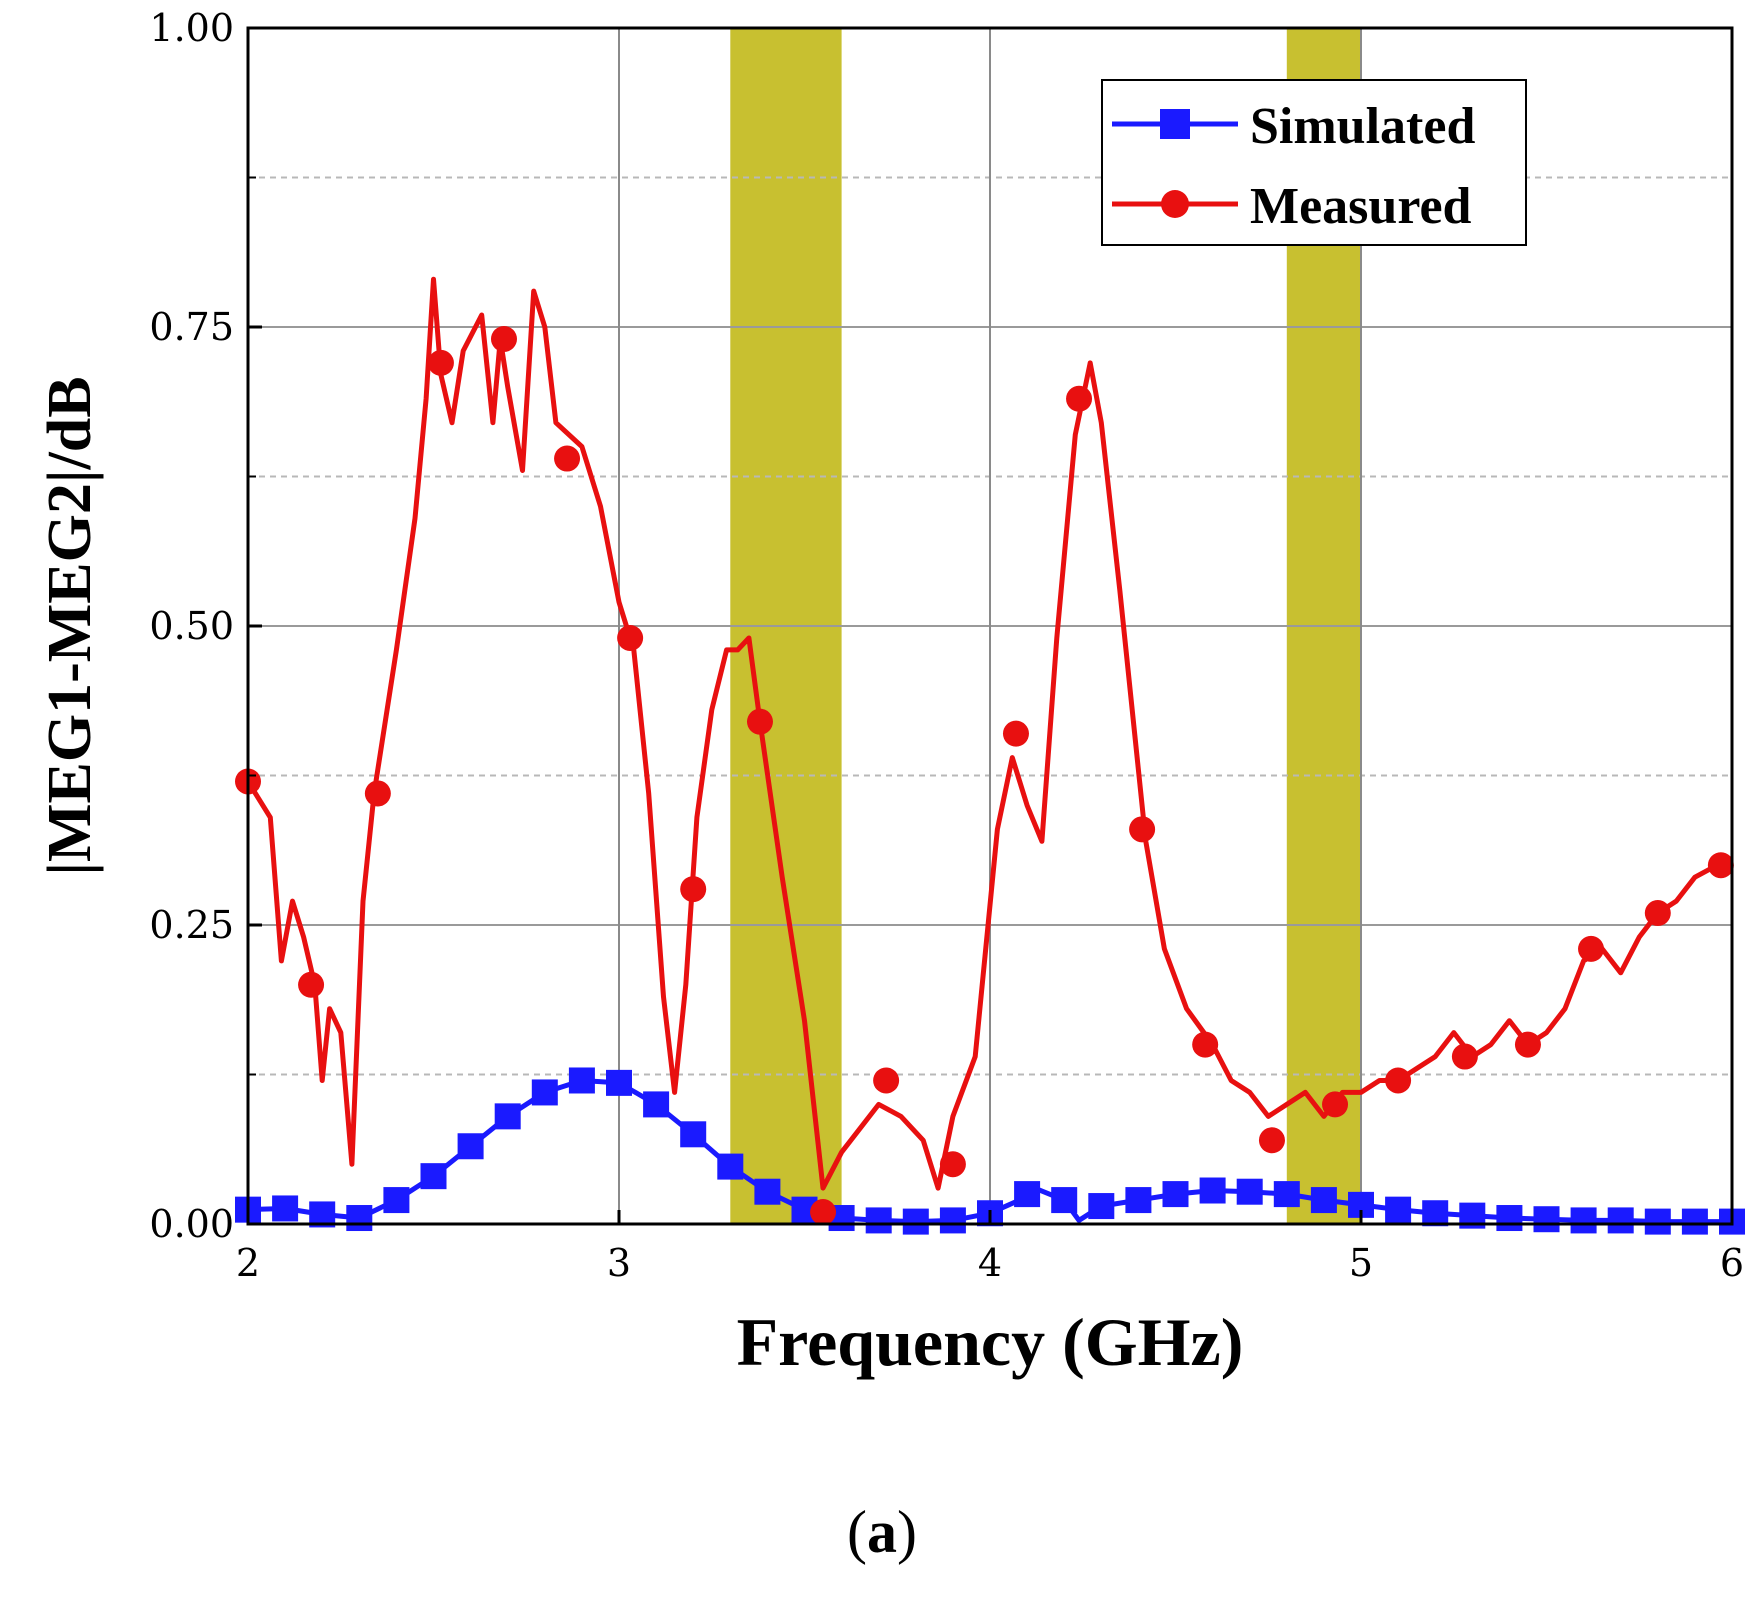  What do you see at coordinates (191, 1224) in the screenshot?
I see `y-tick-label: 0.00` at bounding box center [191, 1224].